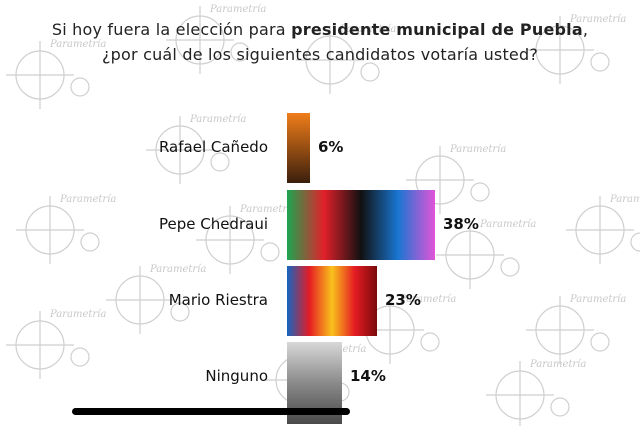 This screenshot has width=640, height=426. I want to click on category-label-0: Rafael Cañedo, so click(213, 147).